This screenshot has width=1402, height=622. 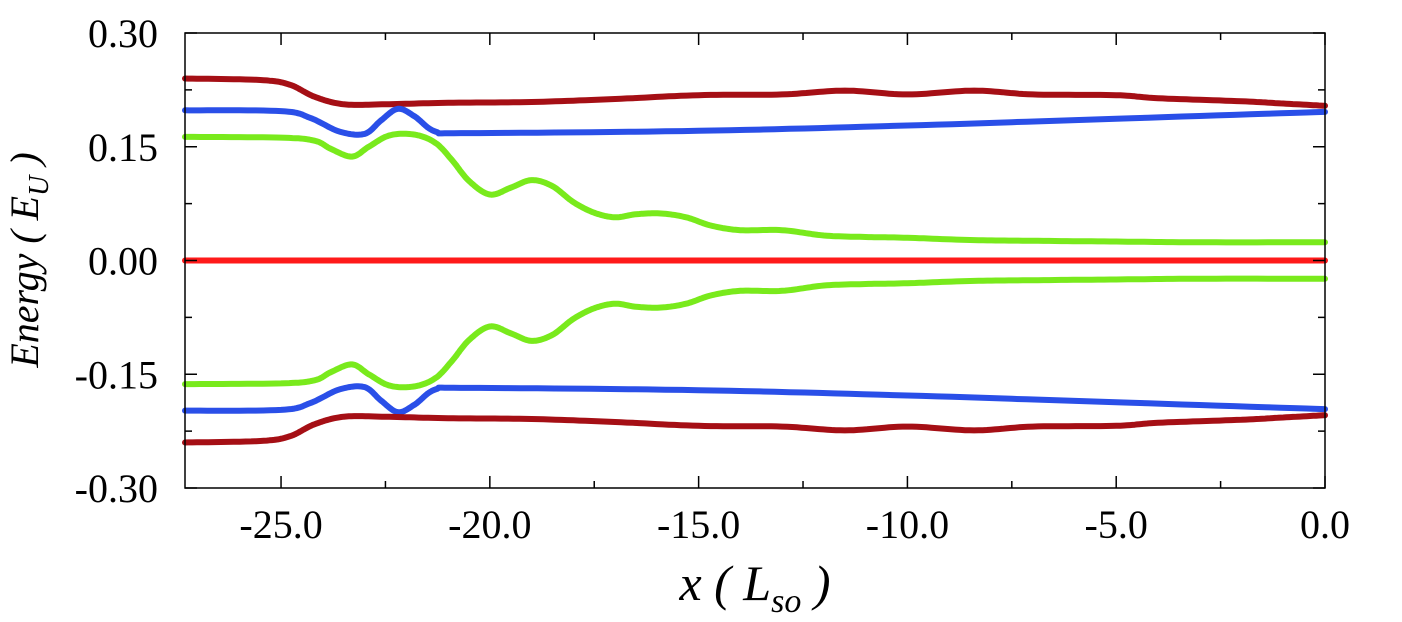 What do you see at coordinates (724, 583) in the screenshot?
I see `x-axis-title-main: x ( L` at bounding box center [724, 583].